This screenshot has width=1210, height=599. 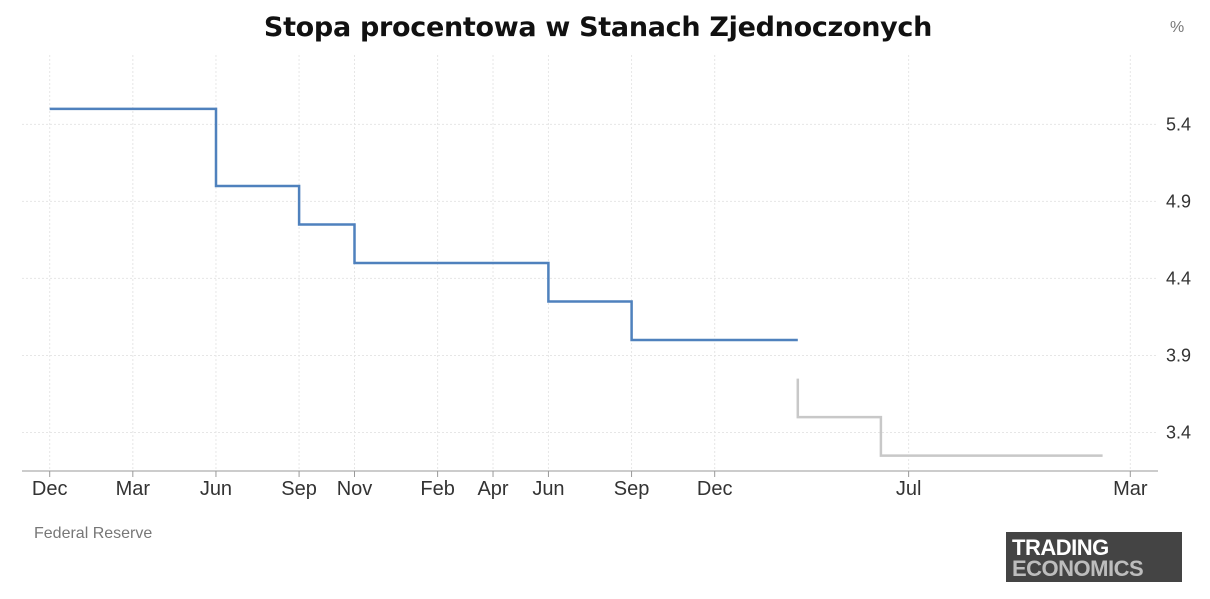 I want to click on source-label: Federal Reserve, so click(x=93, y=533).